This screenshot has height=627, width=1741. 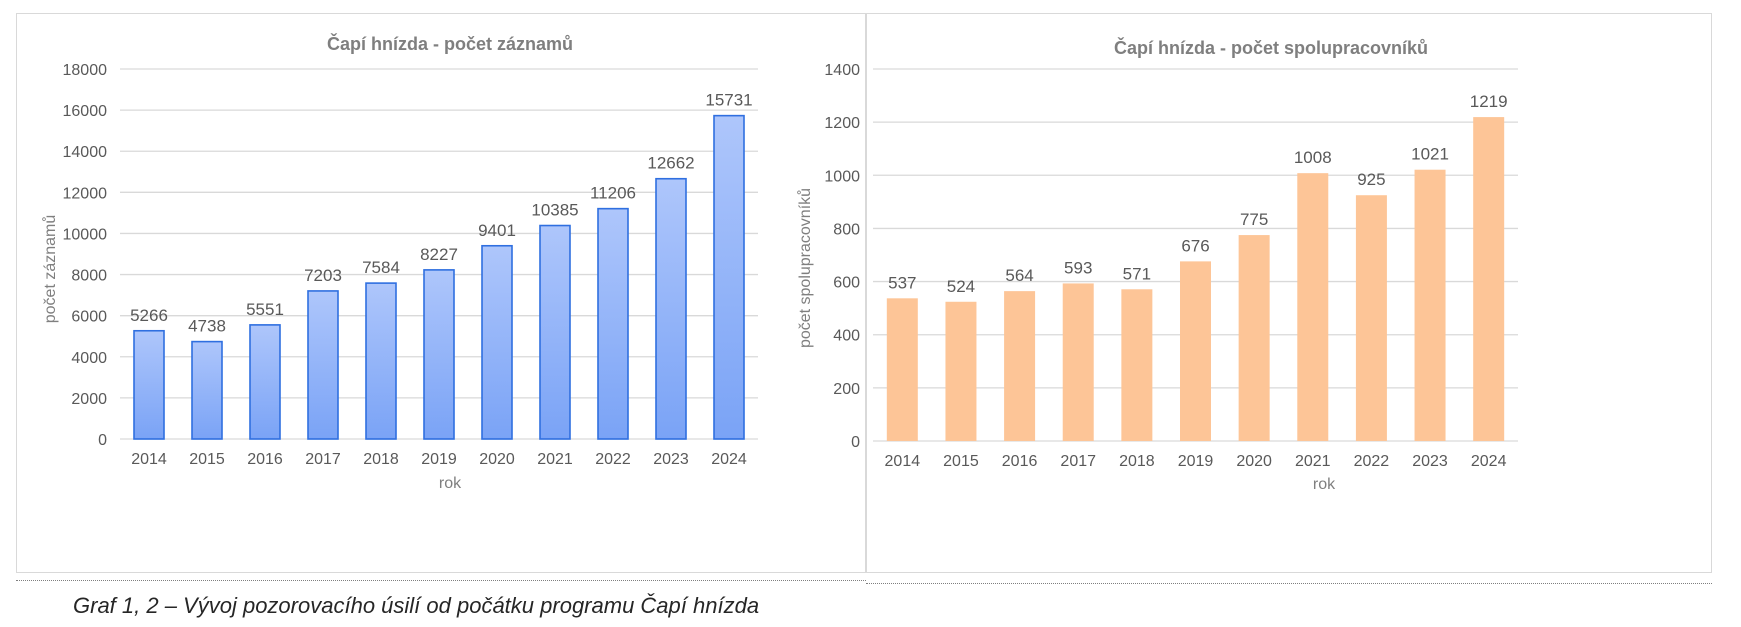 What do you see at coordinates (85, 193) in the screenshot?
I see `y-tick-label: 12000` at bounding box center [85, 193].